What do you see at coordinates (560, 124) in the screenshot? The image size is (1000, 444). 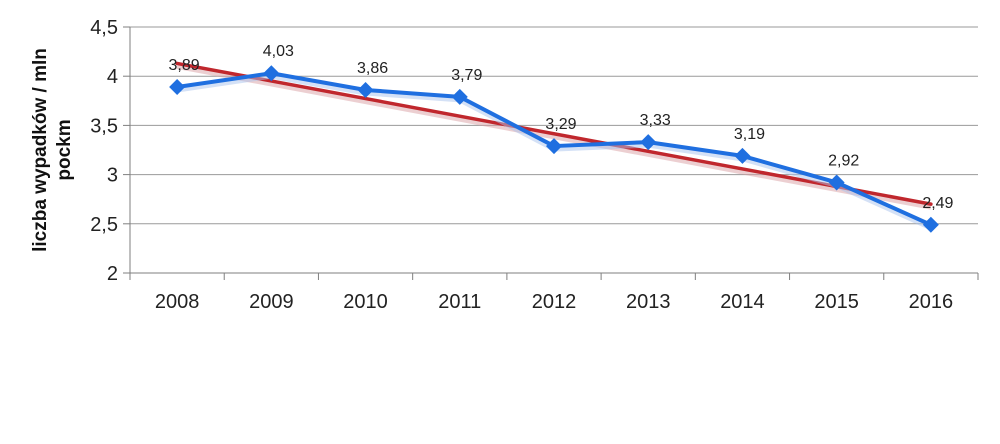 I see `data-label: 3,29` at bounding box center [560, 124].